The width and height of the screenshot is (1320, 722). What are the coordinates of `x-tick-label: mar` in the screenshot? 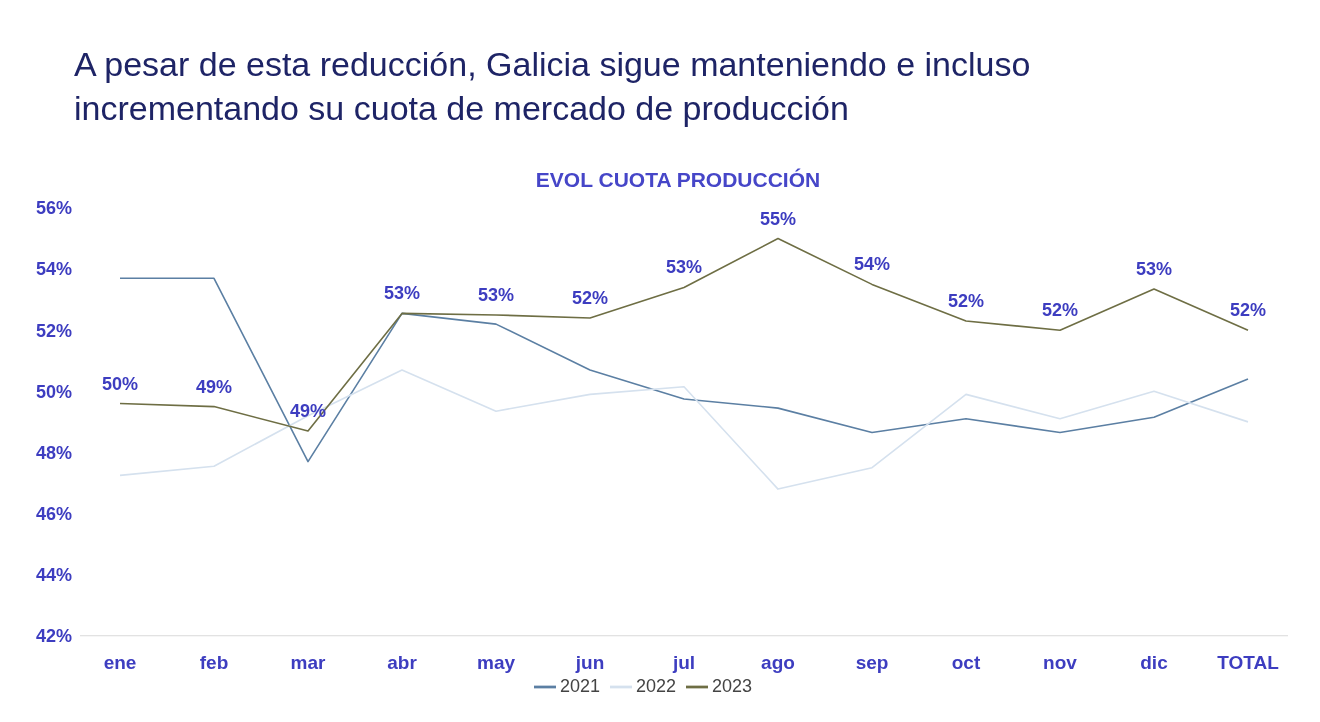 It's located at (308, 663).